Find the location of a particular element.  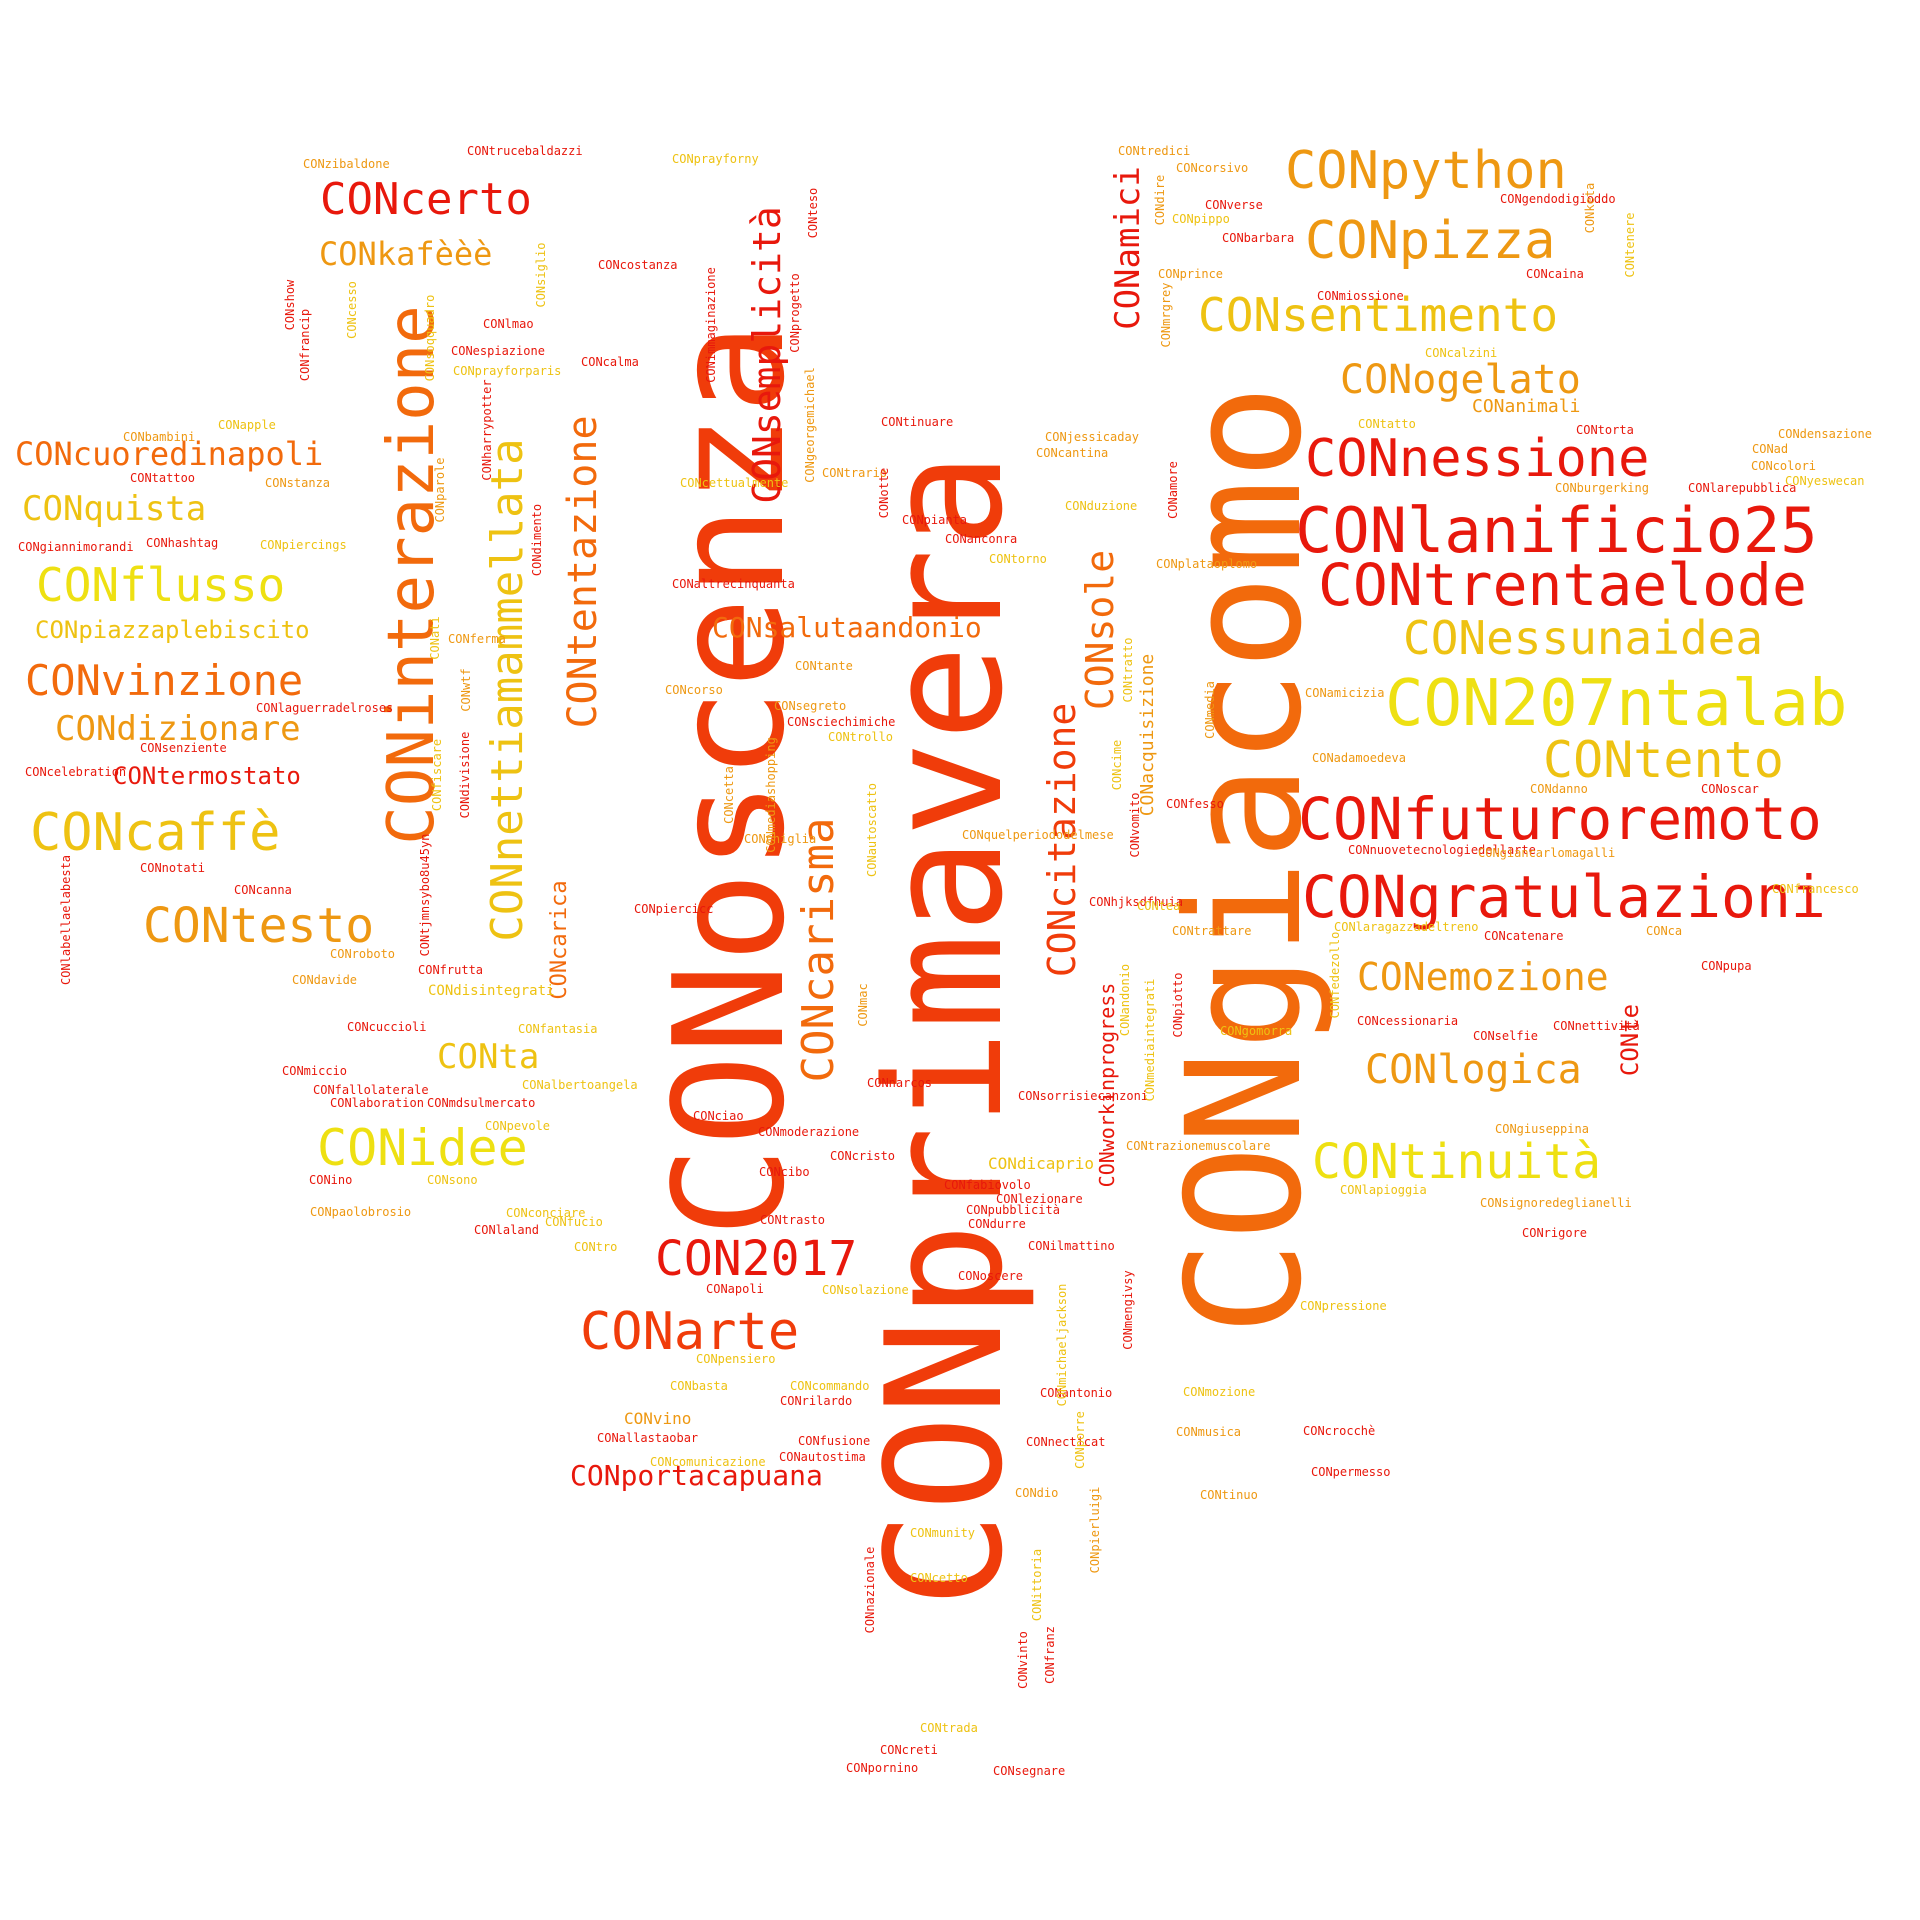

word-small: CONlarepubblica is located at coordinates (1742, 488).